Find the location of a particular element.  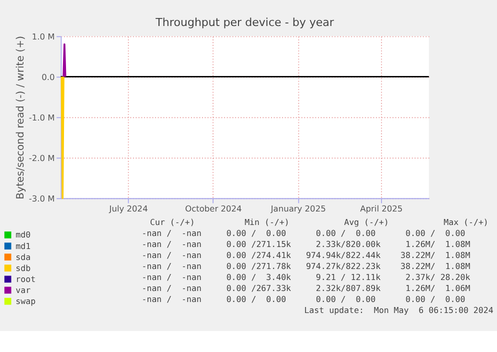

legend-label: sdb is located at coordinates (23, 267).